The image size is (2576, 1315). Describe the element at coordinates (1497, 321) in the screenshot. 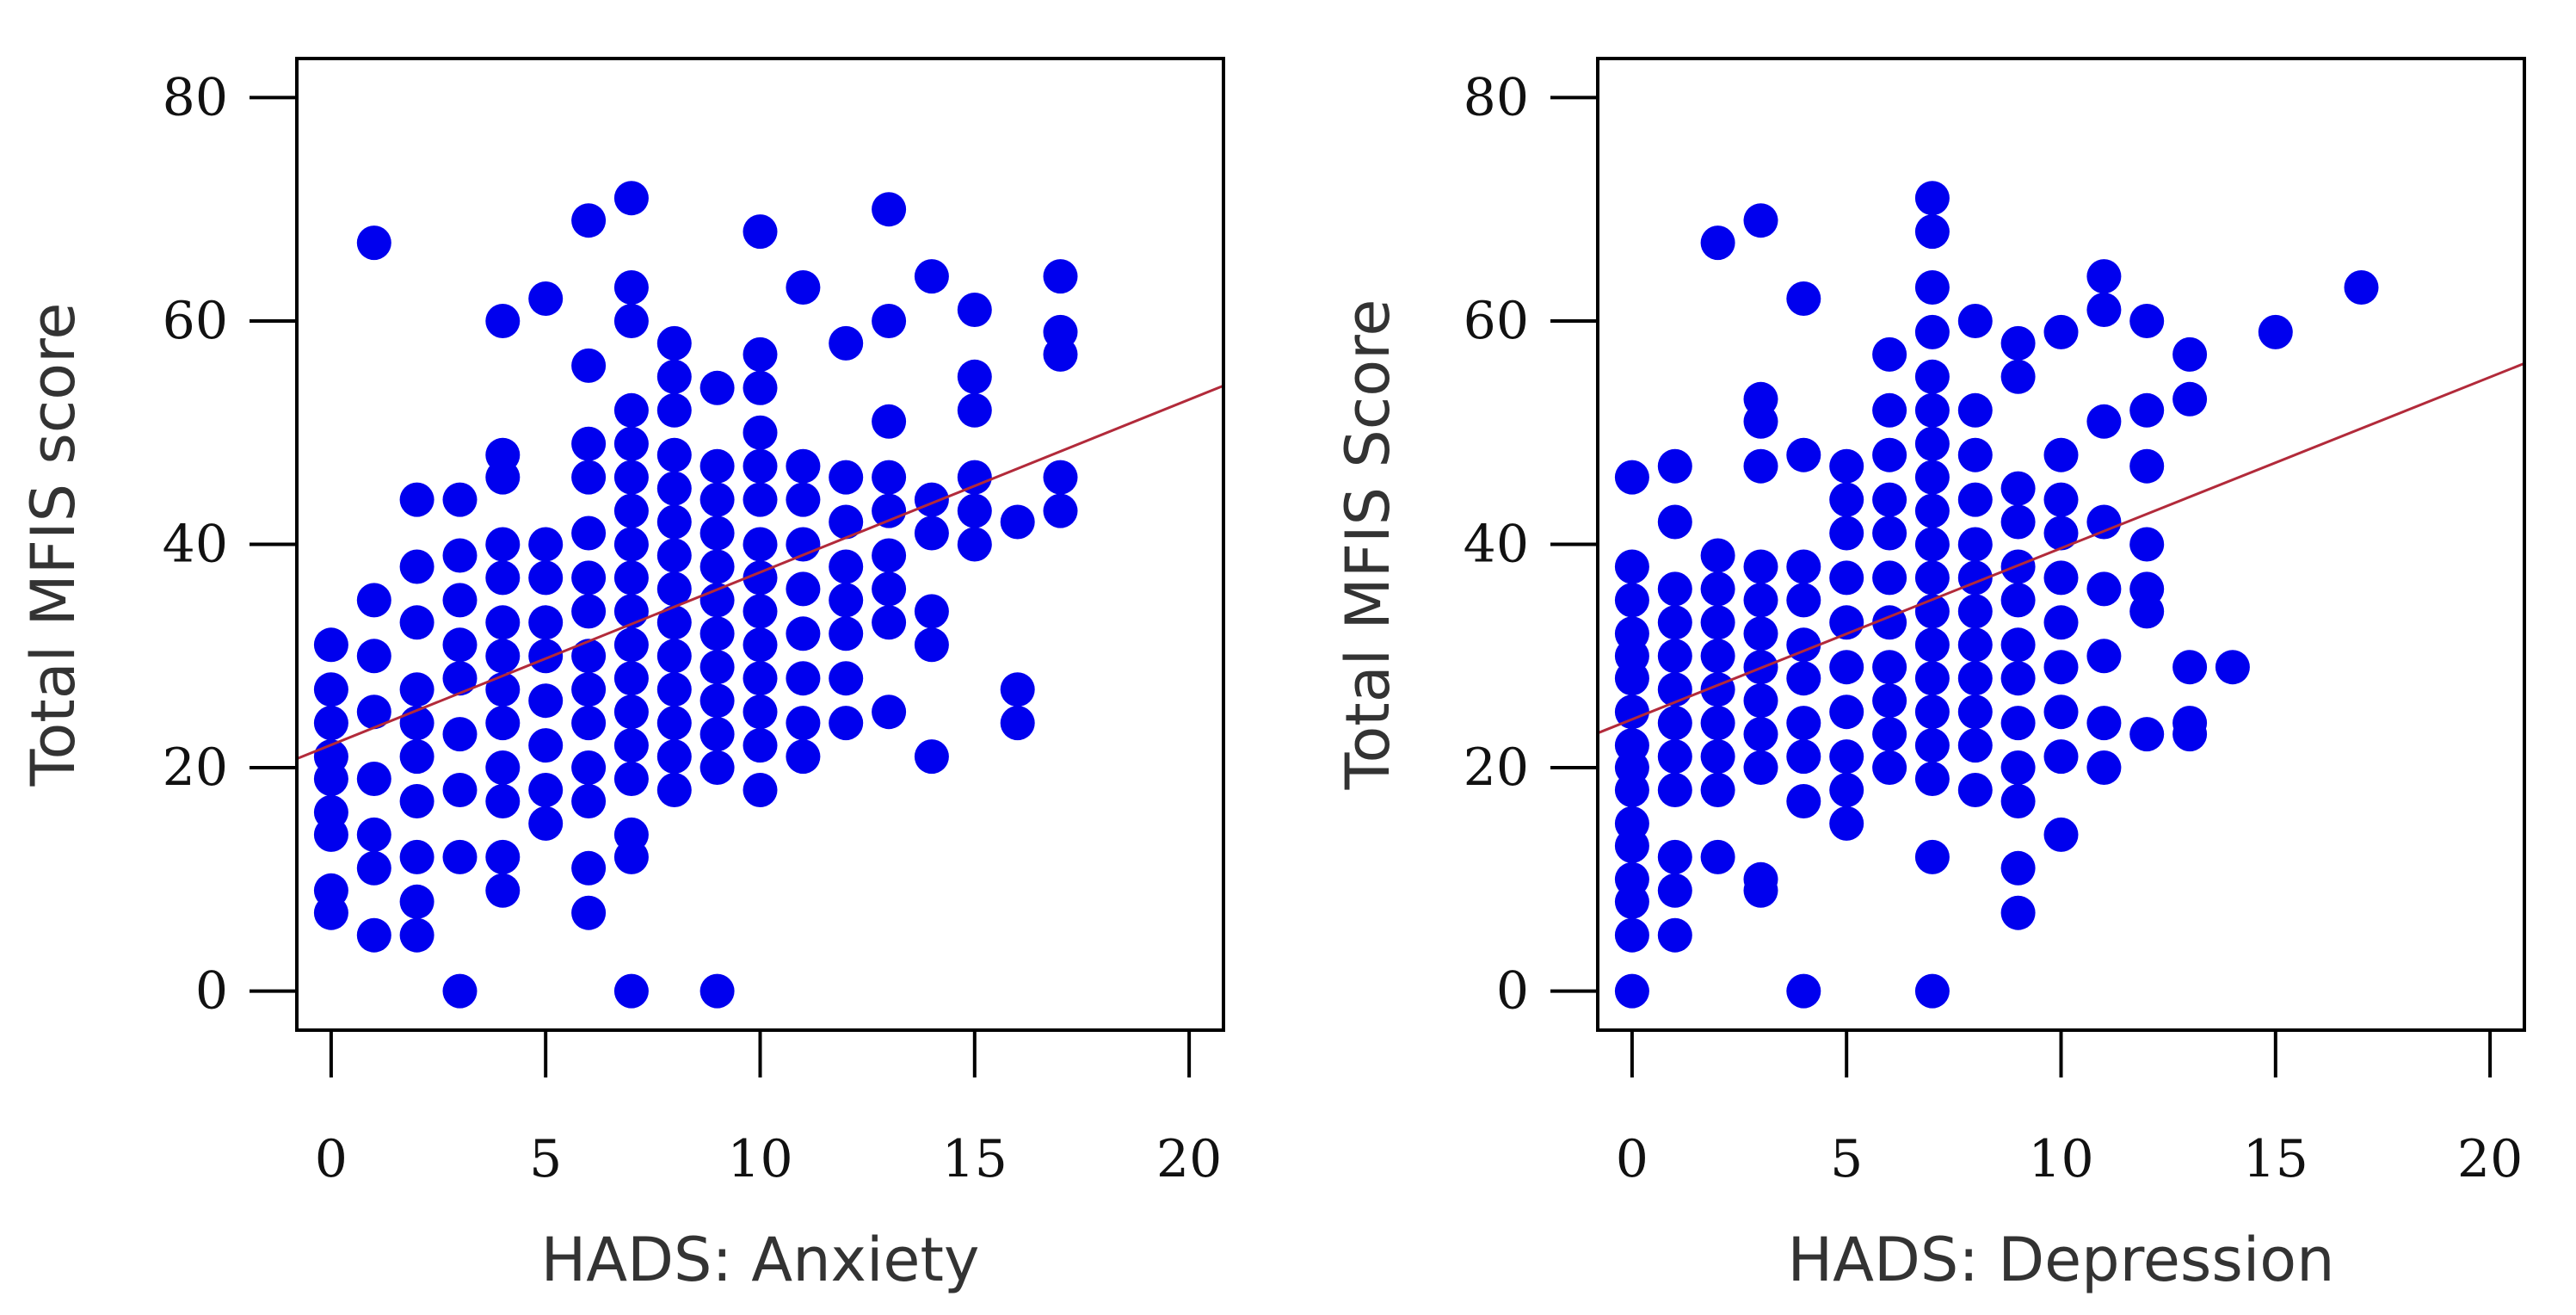

I see `depression-y-tick-label: 60` at that location.